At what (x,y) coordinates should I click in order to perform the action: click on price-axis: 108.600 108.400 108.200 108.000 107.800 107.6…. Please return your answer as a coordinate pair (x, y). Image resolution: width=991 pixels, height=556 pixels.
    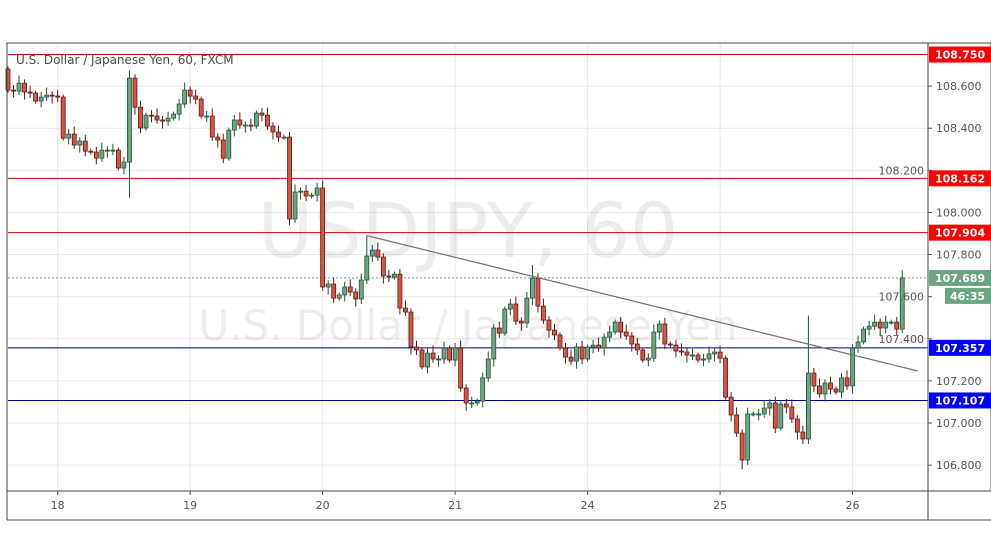
    Looking at the image, I should click on (930, 276).